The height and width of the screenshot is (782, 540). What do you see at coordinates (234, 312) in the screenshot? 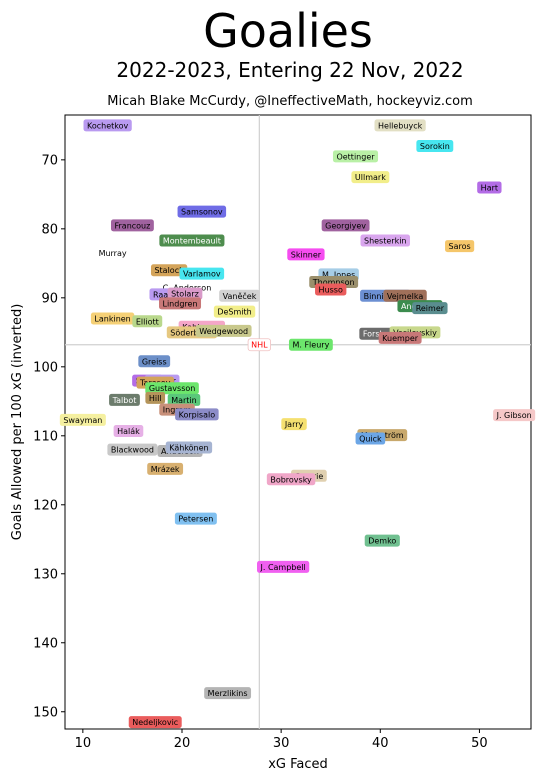
I see `goalie-label: DeSmith` at bounding box center [234, 312].